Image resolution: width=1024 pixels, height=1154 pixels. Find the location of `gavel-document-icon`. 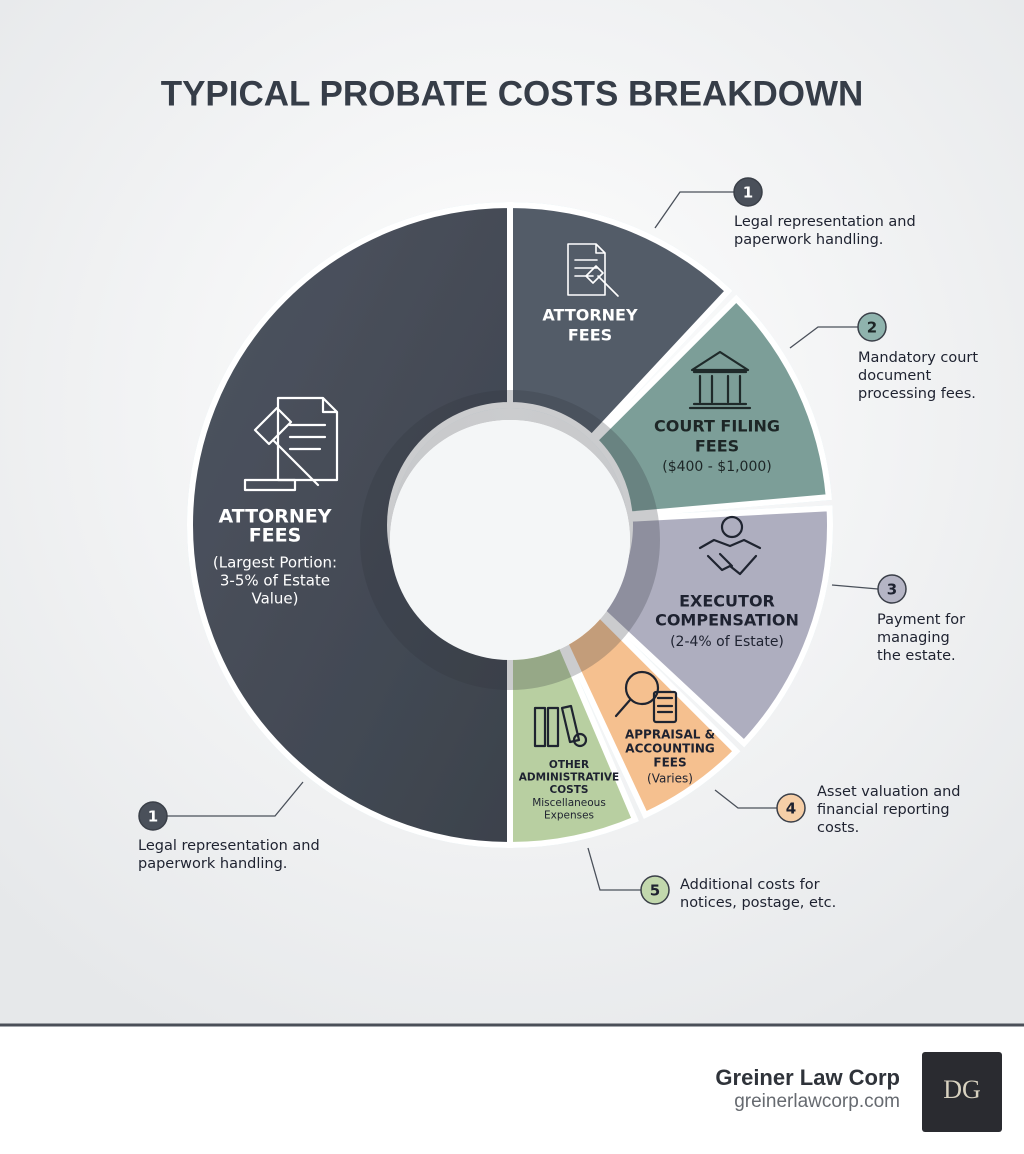

gavel-document-icon is located at coordinates (291, 444).